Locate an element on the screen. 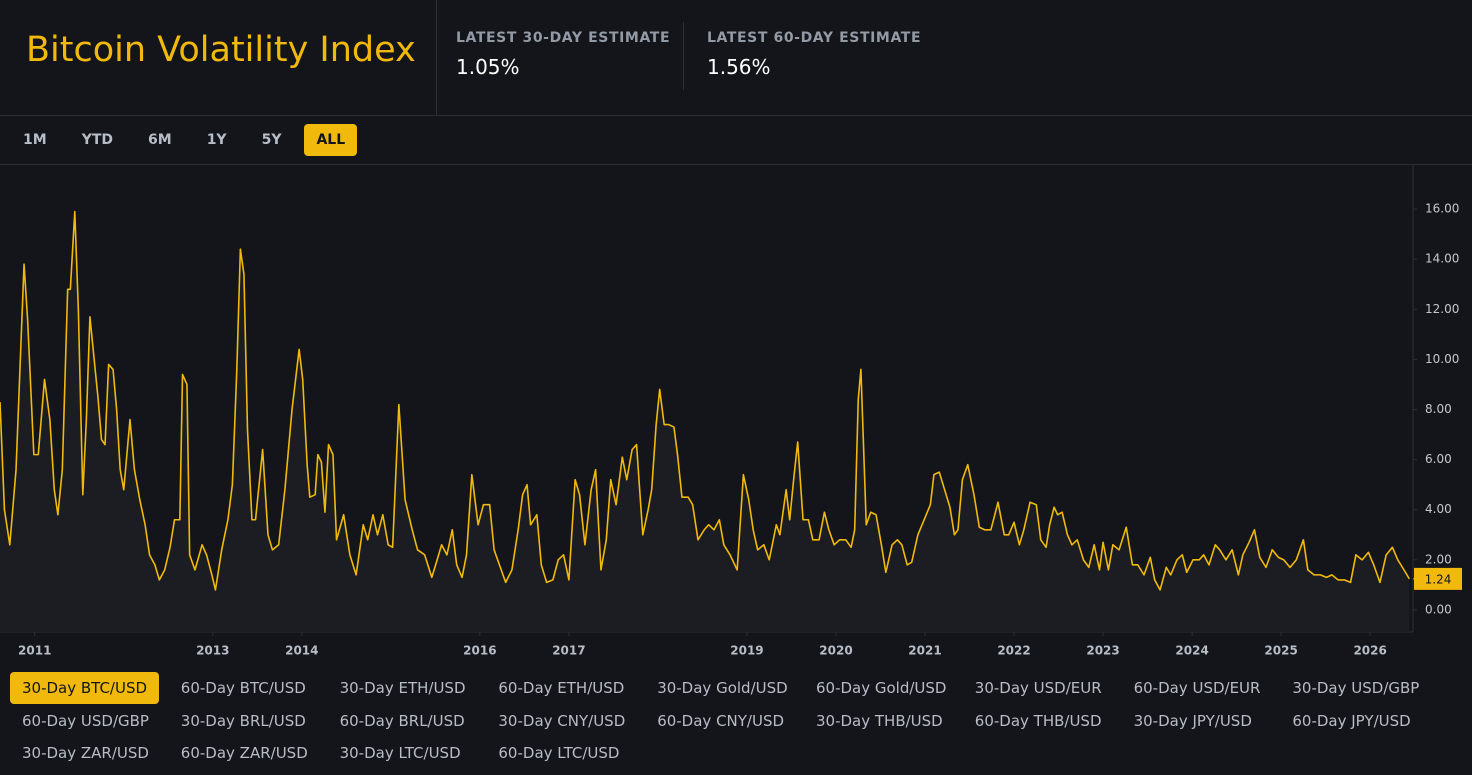 This screenshot has width=1472, height=775. x-tick-label: 2011 is located at coordinates (34, 651).